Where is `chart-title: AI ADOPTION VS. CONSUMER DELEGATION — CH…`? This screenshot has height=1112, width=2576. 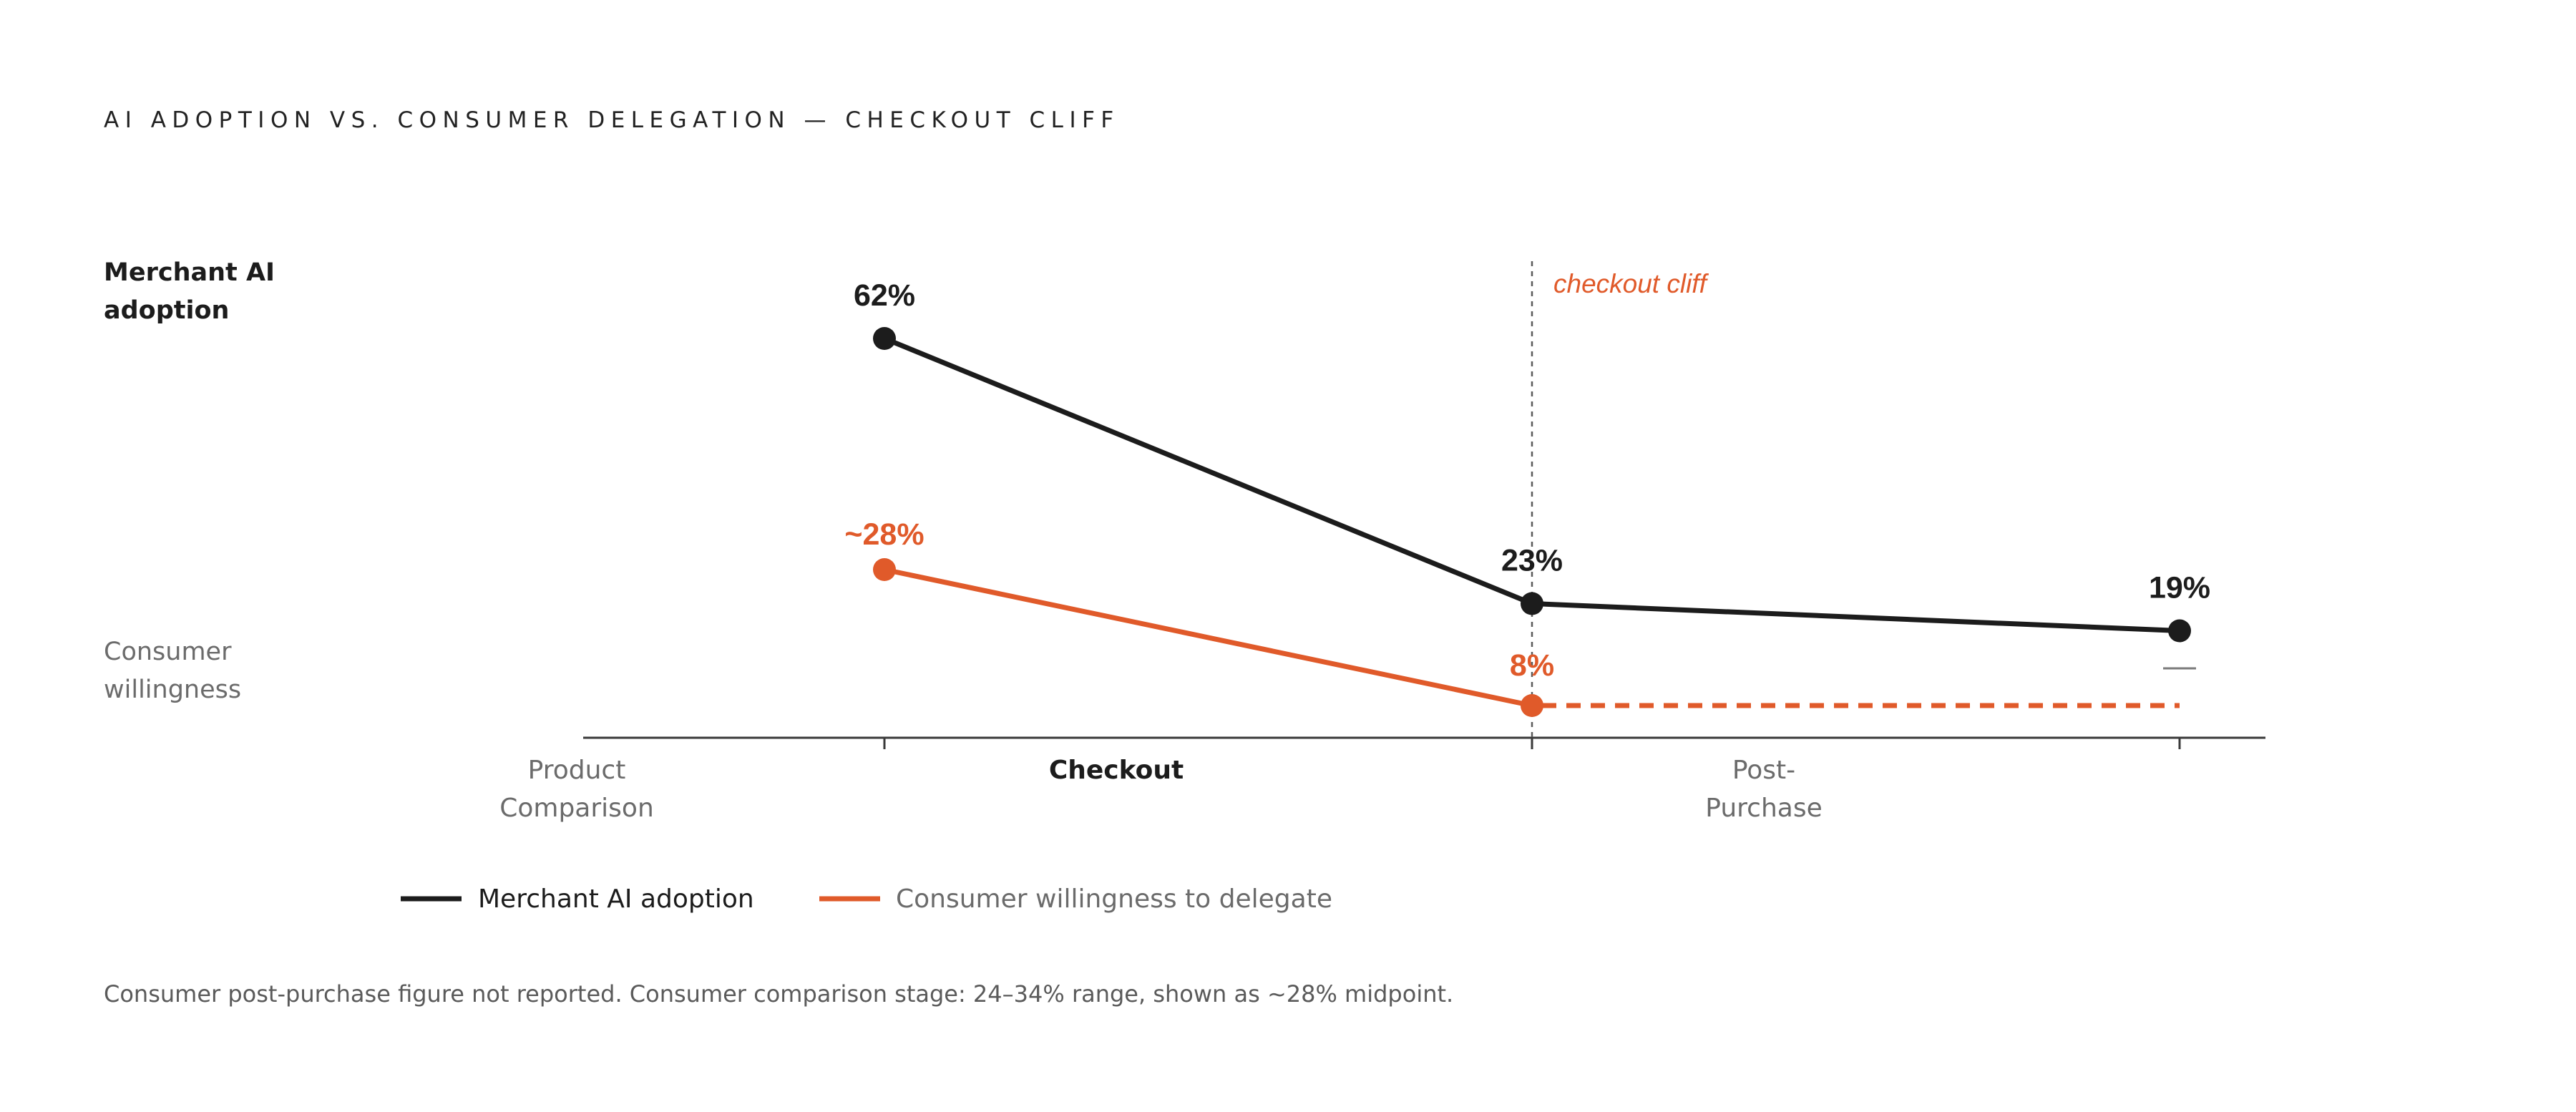
chart-title: AI ADOPTION VS. CONSUMER DELEGATION — CH… is located at coordinates (612, 120).